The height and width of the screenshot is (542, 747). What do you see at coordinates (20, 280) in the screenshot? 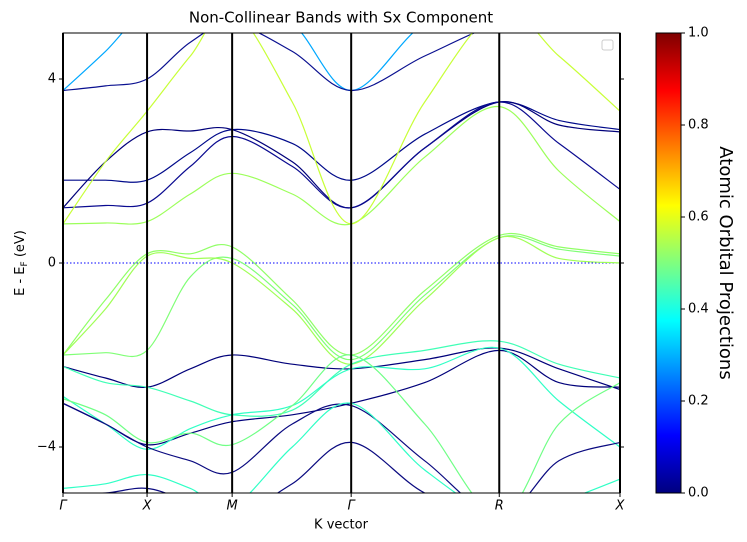
I see `y-label-part: E - E` at bounding box center [20, 280].